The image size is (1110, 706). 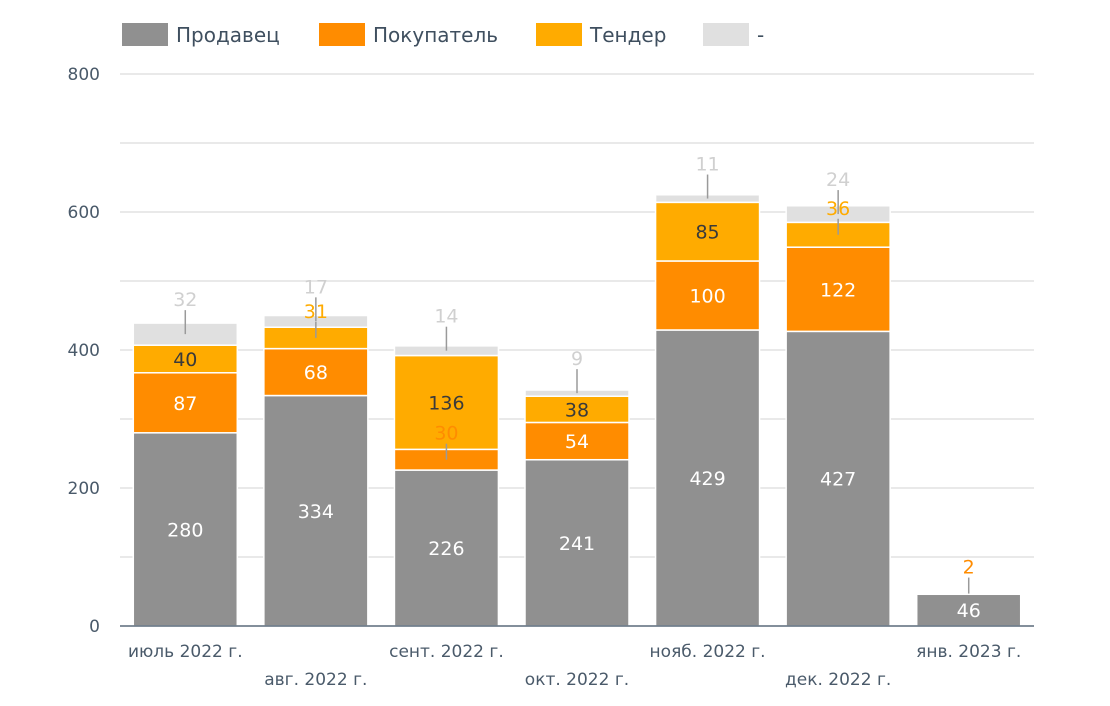 I want to click on data-label: 241, so click(x=577, y=544).